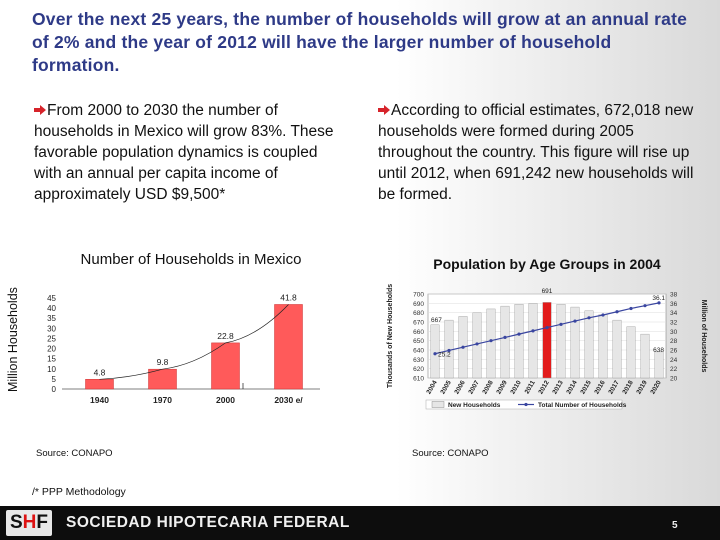  I want to click on x-tick-label: 2017, so click(613, 387).